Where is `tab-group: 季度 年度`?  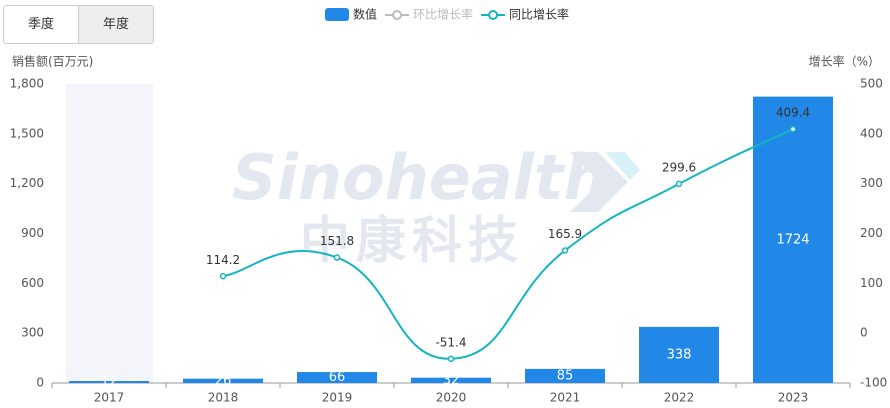 tab-group: 季度 年度 is located at coordinates (78, 24).